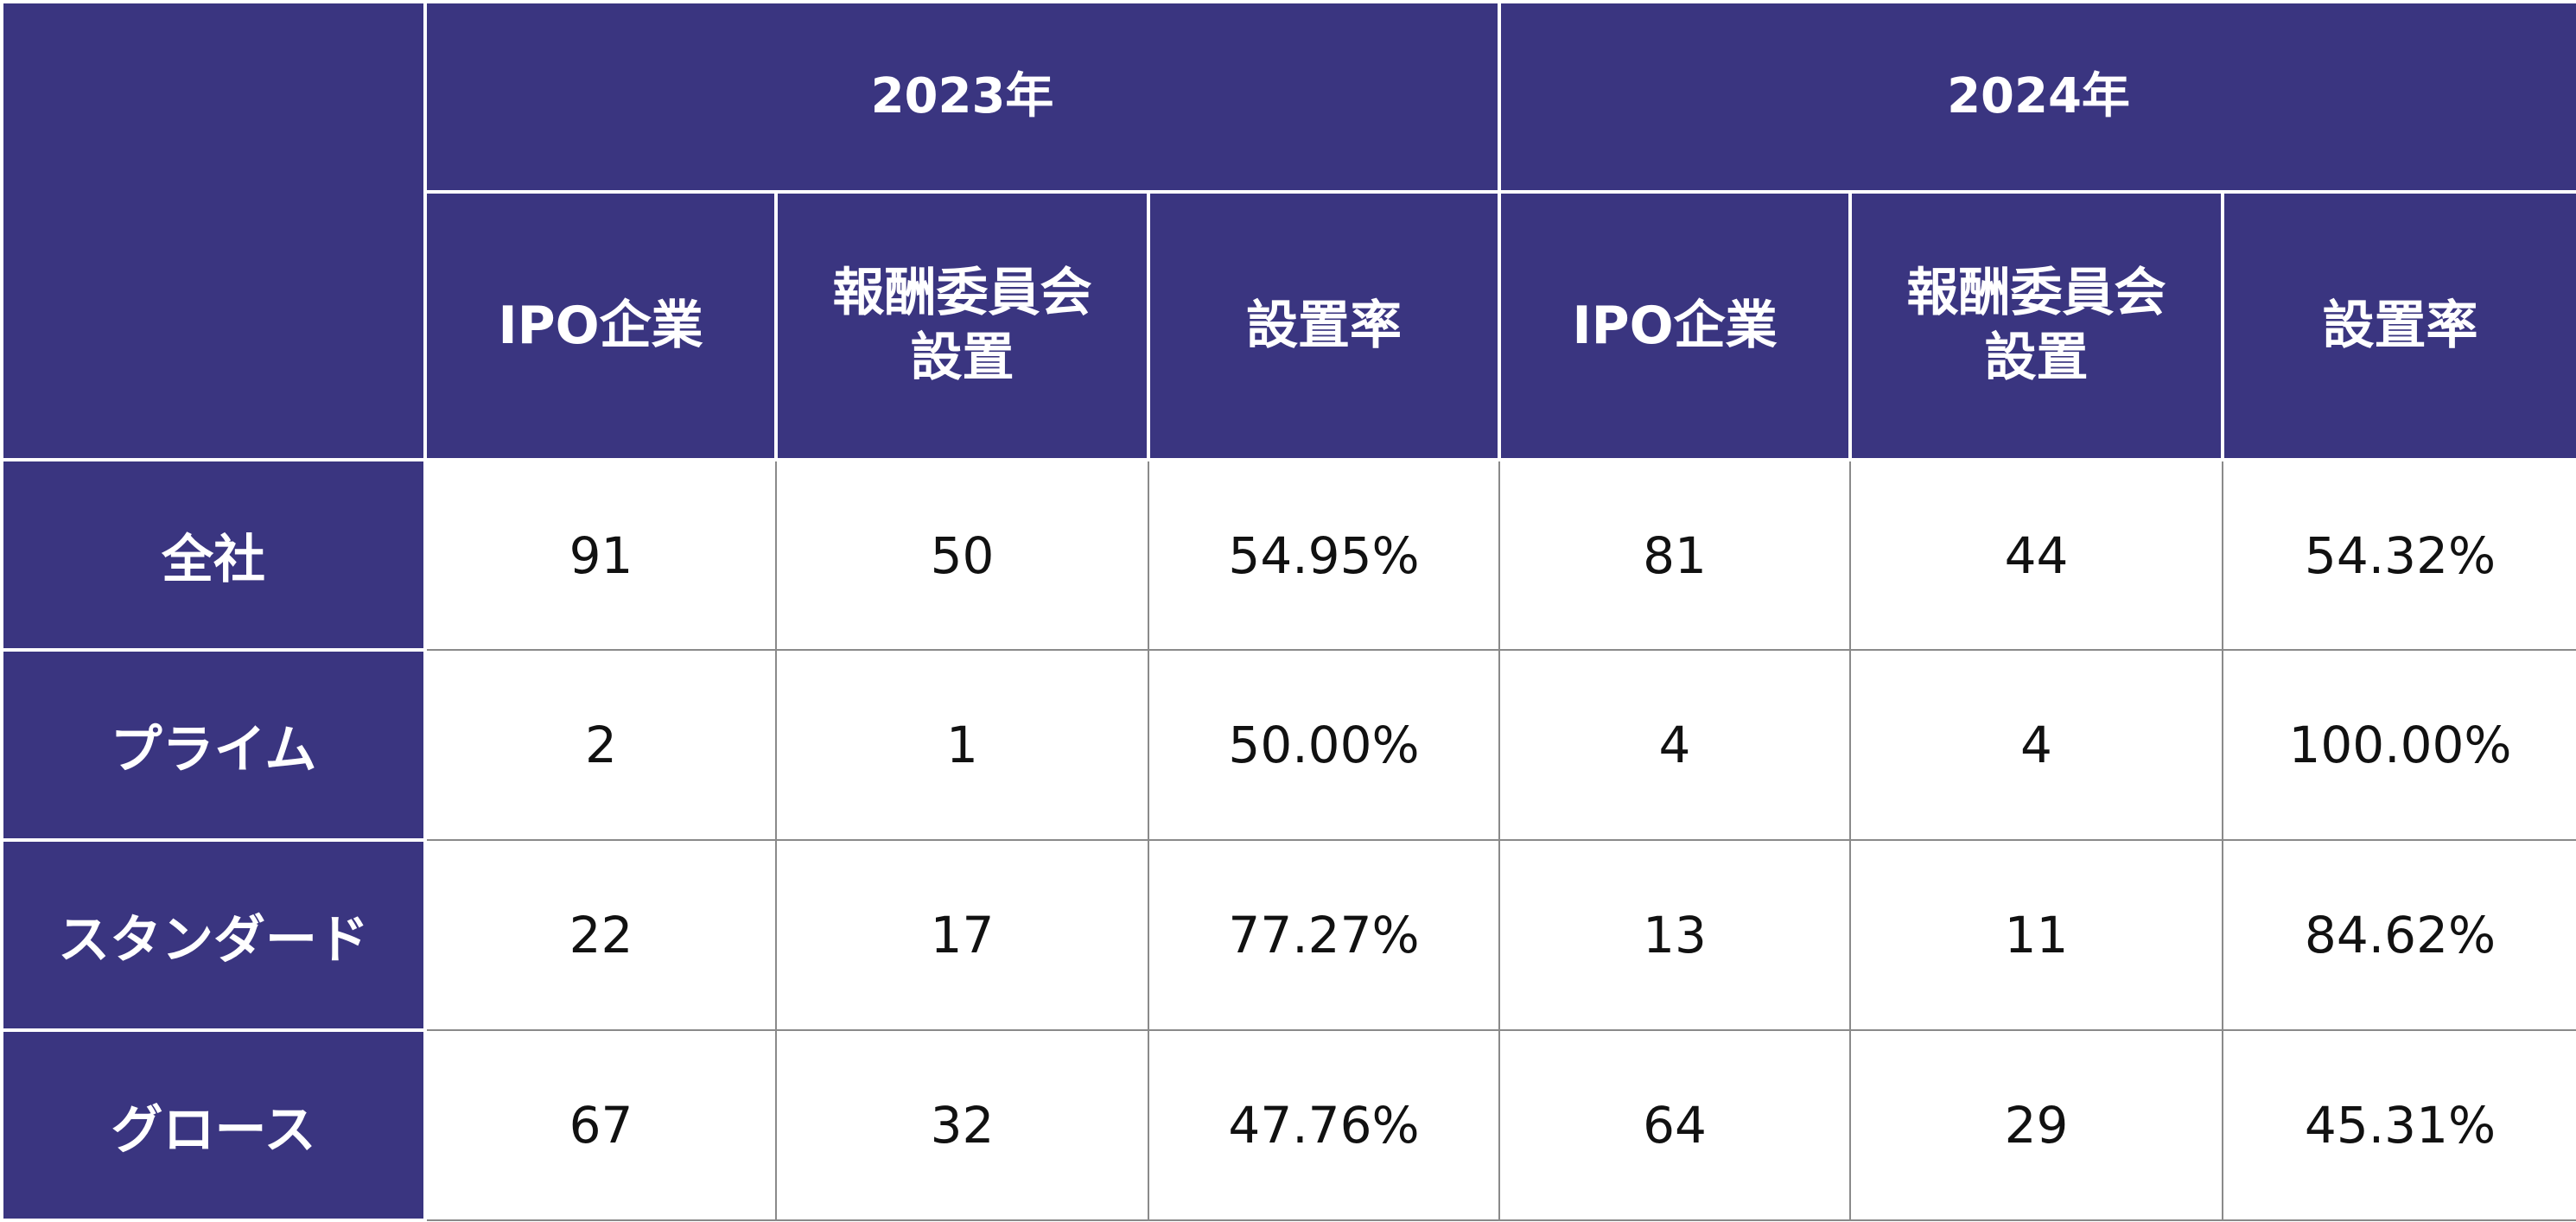 The height and width of the screenshot is (1222, 2576). Describe the element at coordinates (1324, 555) in the screenshot. I see `table-cell: 54.95%` at that location.